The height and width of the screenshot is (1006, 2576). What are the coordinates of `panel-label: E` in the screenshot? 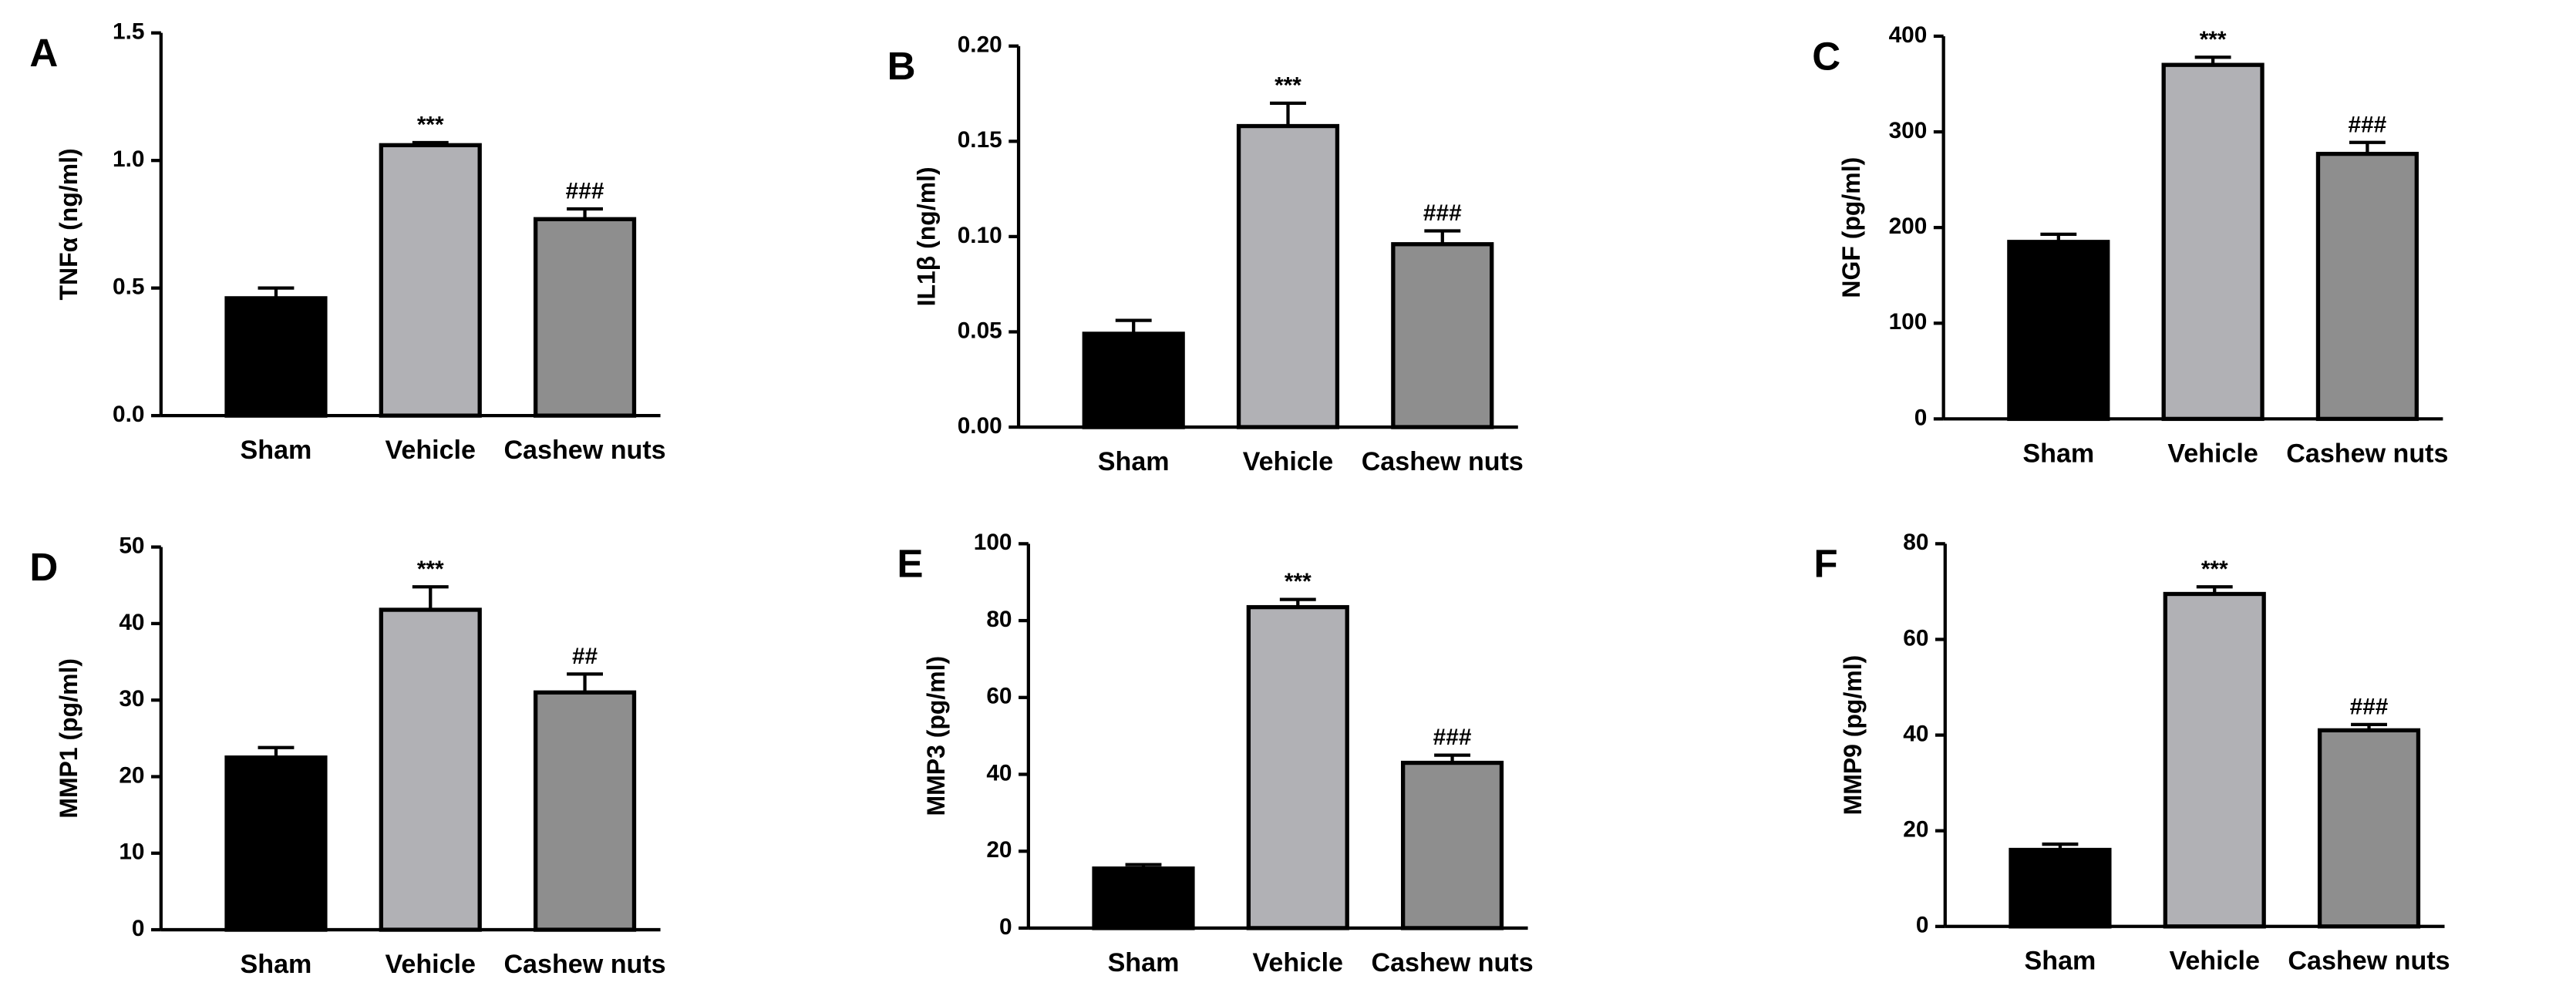 It's located at (910, 564).